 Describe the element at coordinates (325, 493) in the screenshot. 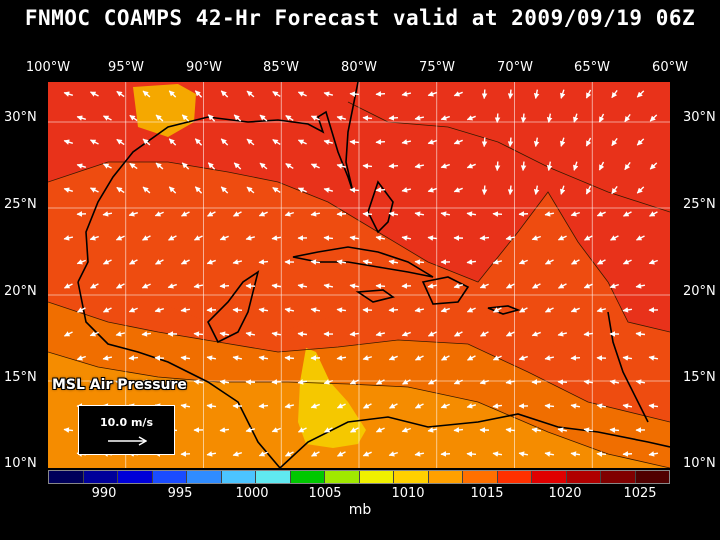

I see `colorbar-label-1005: 1005` at that location.